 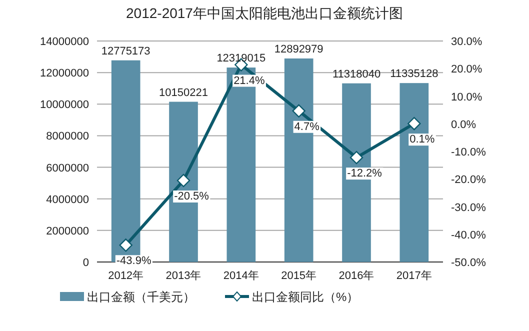 What do you see at coordinates (468, 208) in the screenshot?
I see `y2-tick-label: -30.0%` at bounding box center [468, 208].